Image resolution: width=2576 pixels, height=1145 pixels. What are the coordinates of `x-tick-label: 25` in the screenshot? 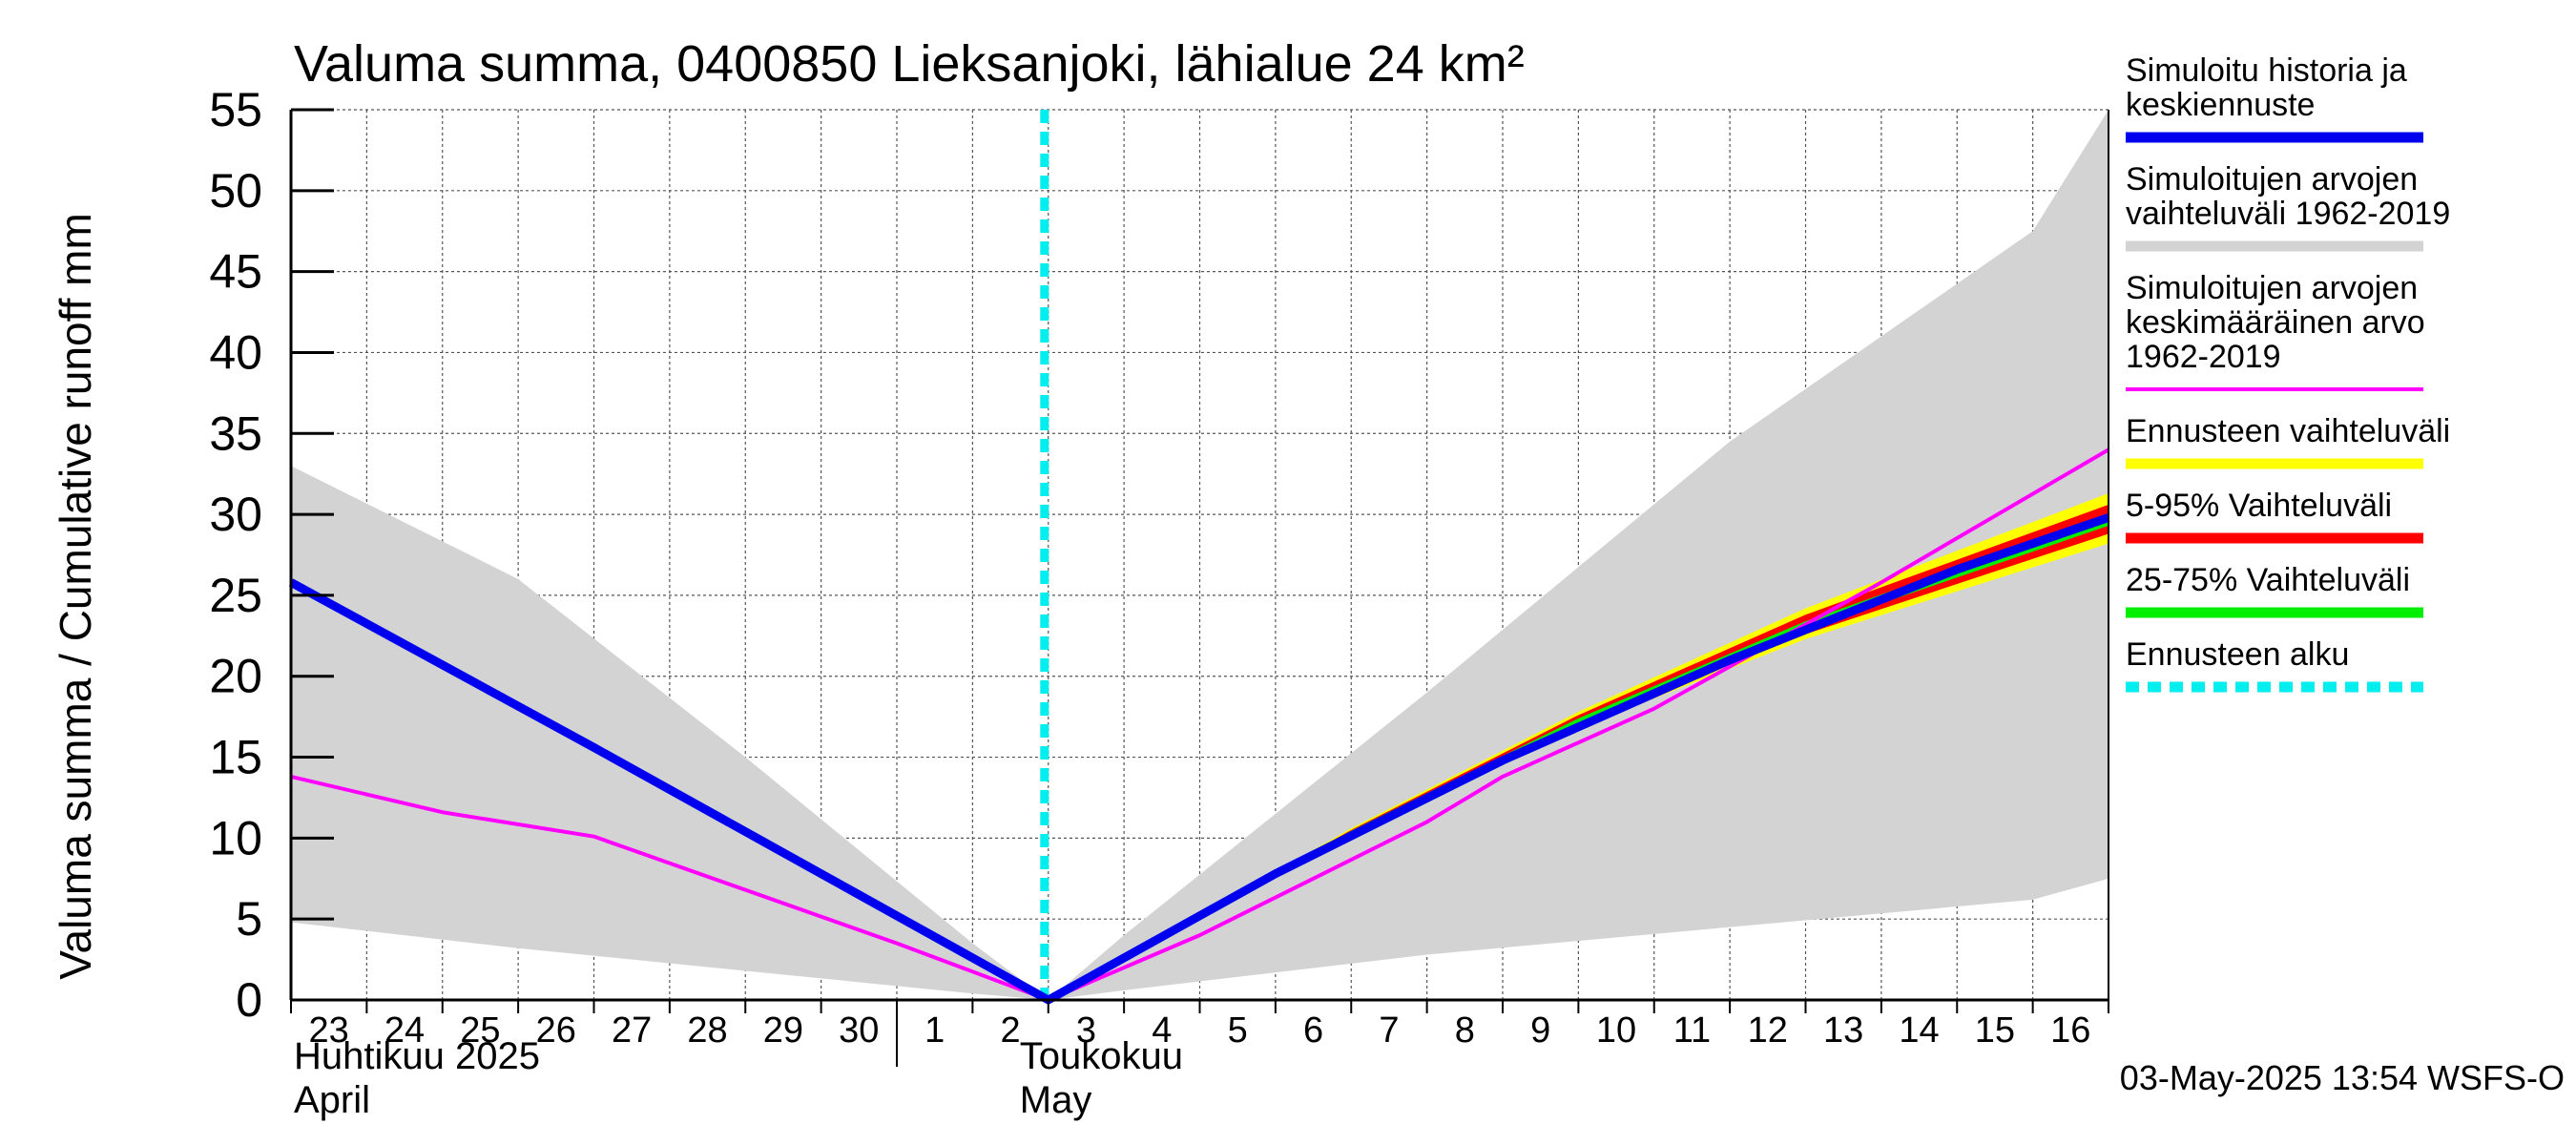 It's located at (480, 1030).